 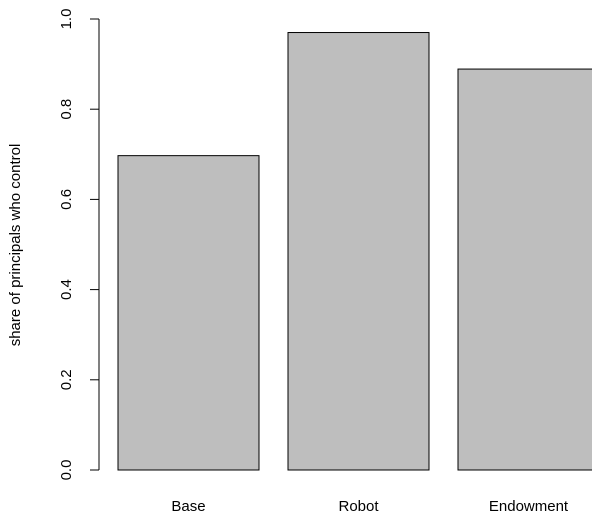 I want to click on y-tick-label: 0.4, so click(x=66, y=289).